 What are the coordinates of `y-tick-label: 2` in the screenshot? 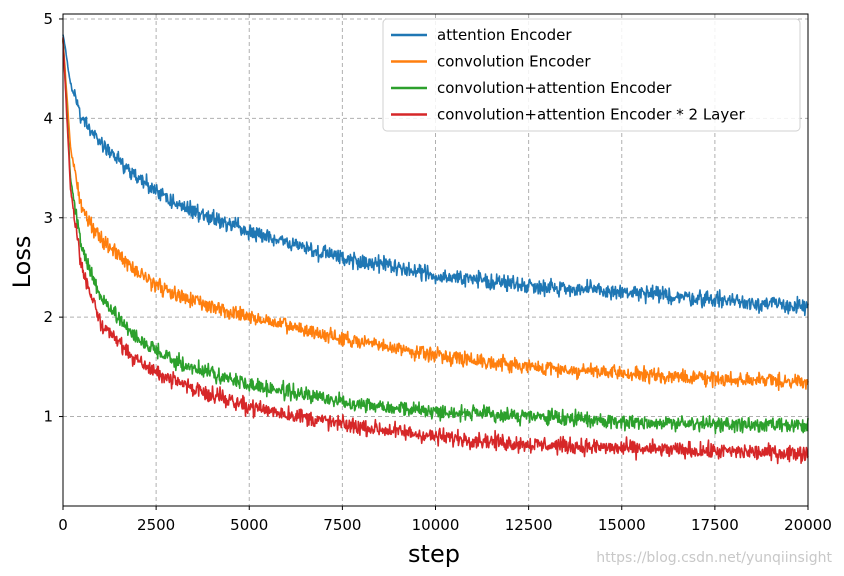 It's located at (48, 317).